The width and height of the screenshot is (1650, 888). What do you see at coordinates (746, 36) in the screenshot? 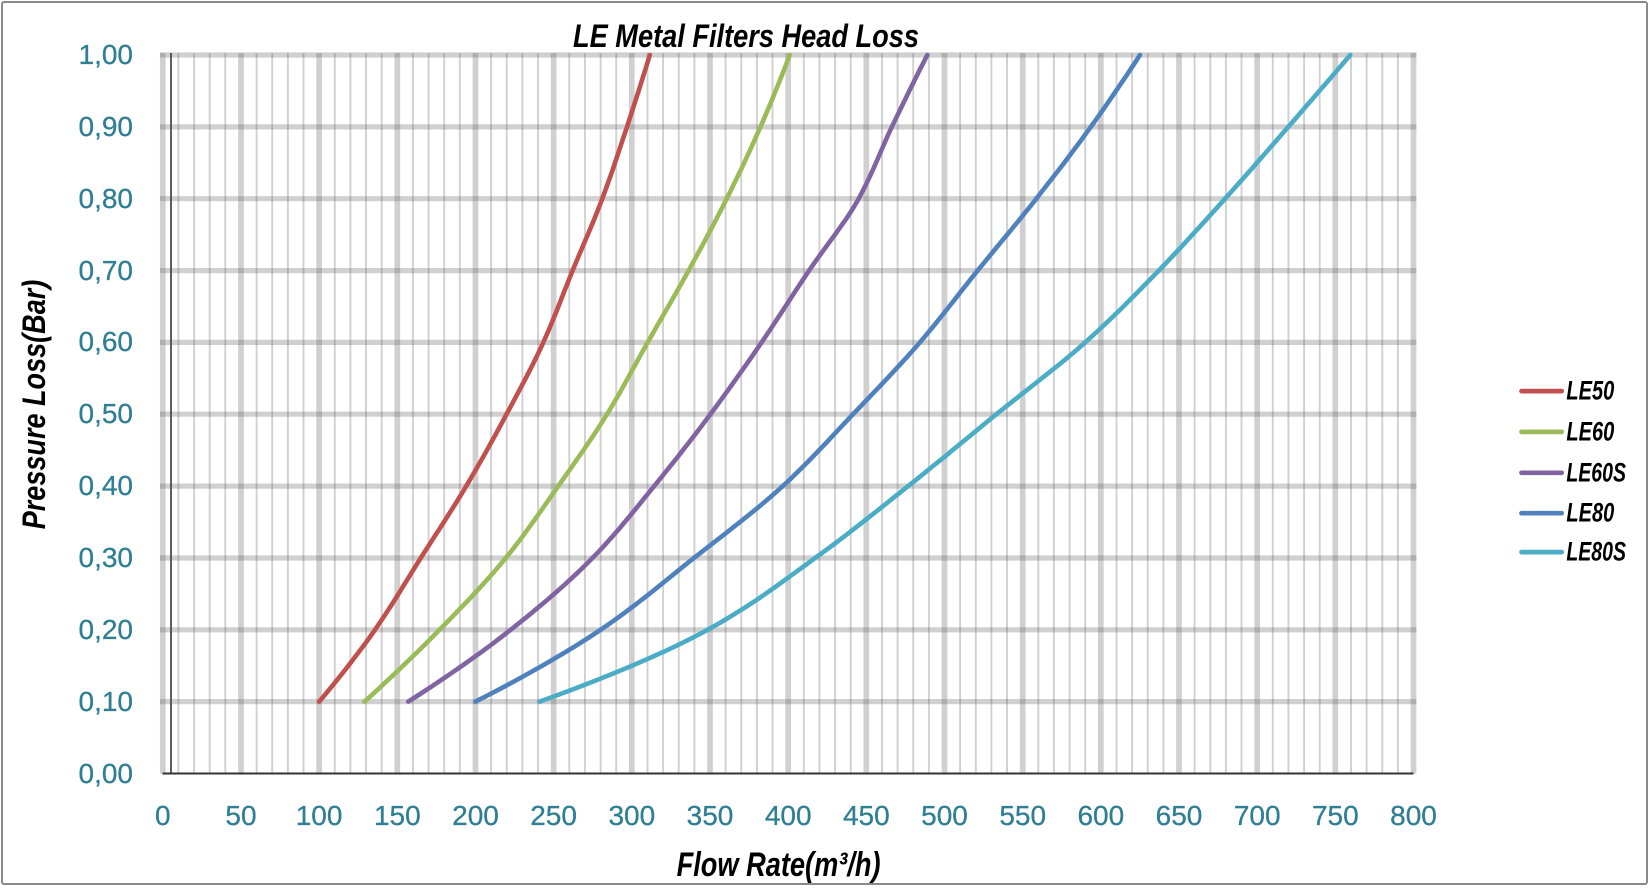
I see `svg-text: LE Metal Filters Head Loss` at bounding box center [746, 36].